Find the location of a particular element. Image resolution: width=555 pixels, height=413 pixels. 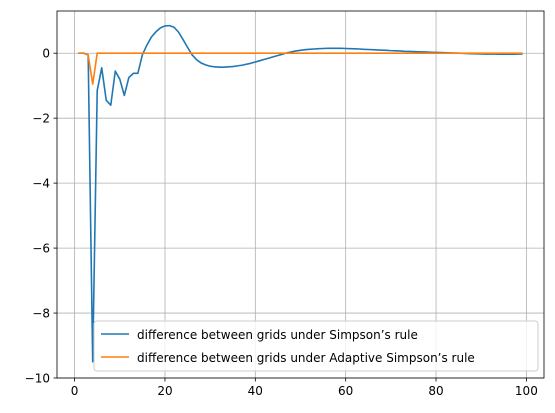

y-tick-label: −2 is located at coordinates (41, 118).